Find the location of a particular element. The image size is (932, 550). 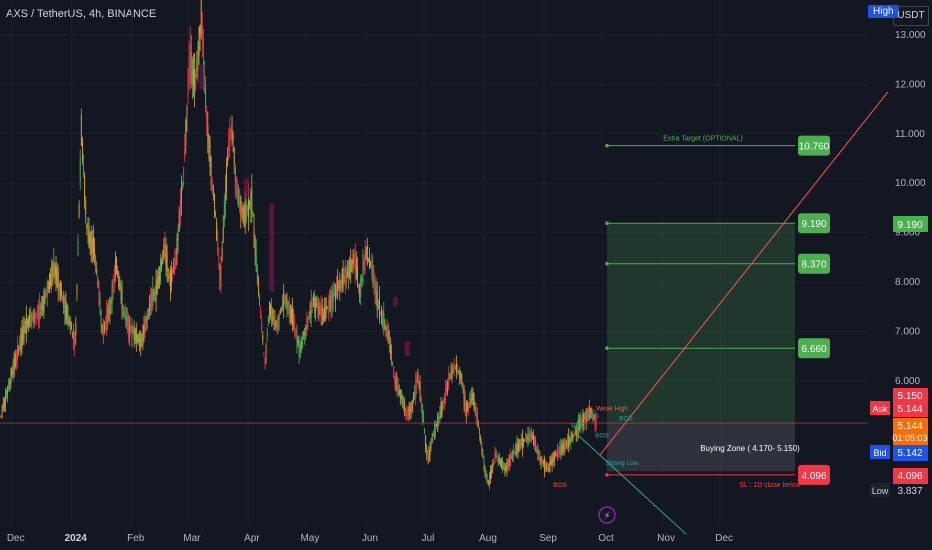

descending-trend-line is located at coordinates (632, 484).